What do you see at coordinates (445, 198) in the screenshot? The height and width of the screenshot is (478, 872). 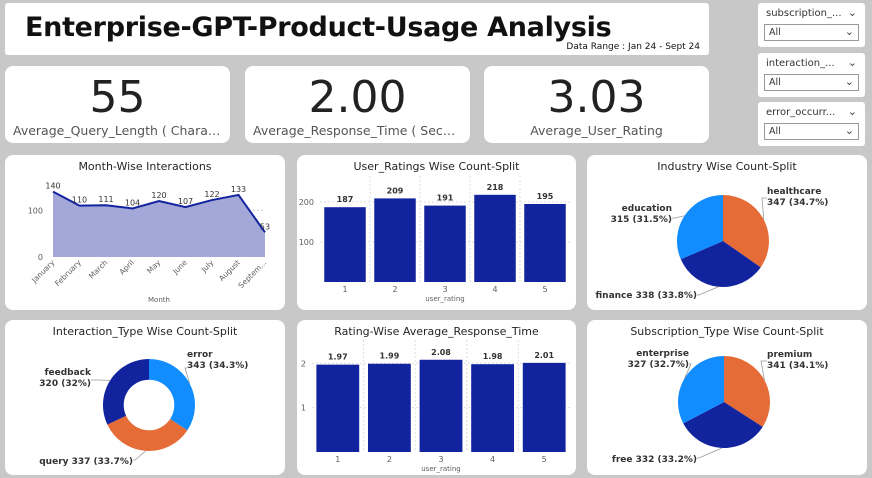 I see `data-label: 191` at bounding box center [445, 198].